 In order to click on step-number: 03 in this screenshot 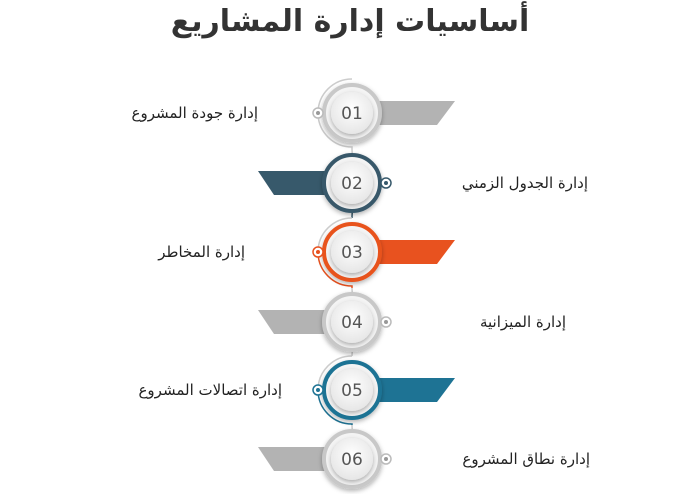, I will do `click(352, 253)`.